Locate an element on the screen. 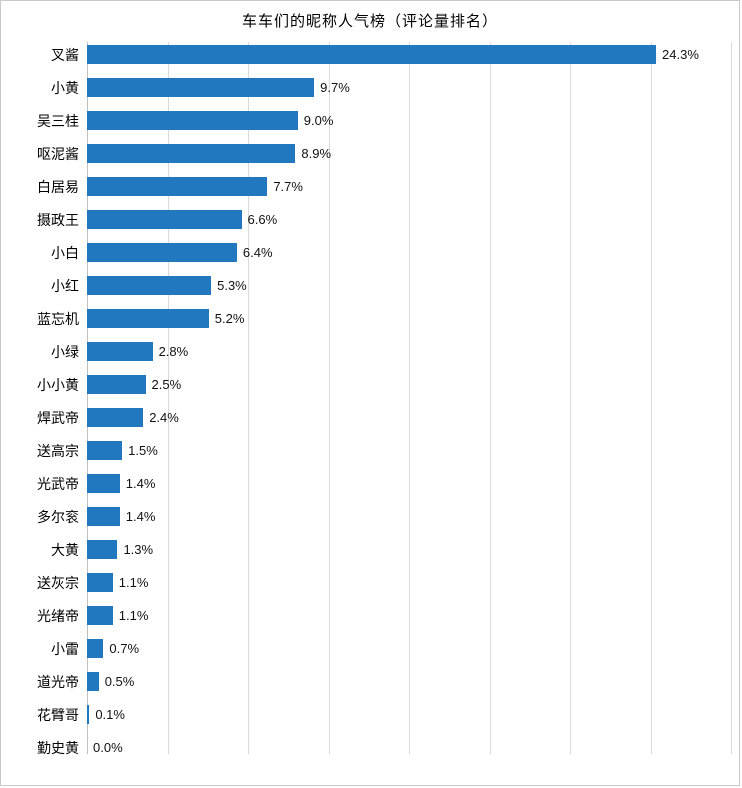 Image resolution: width=742 pixels, height=788 pixels. bar-row: 摄政王 6.6% is located at coordinates (370, 219).